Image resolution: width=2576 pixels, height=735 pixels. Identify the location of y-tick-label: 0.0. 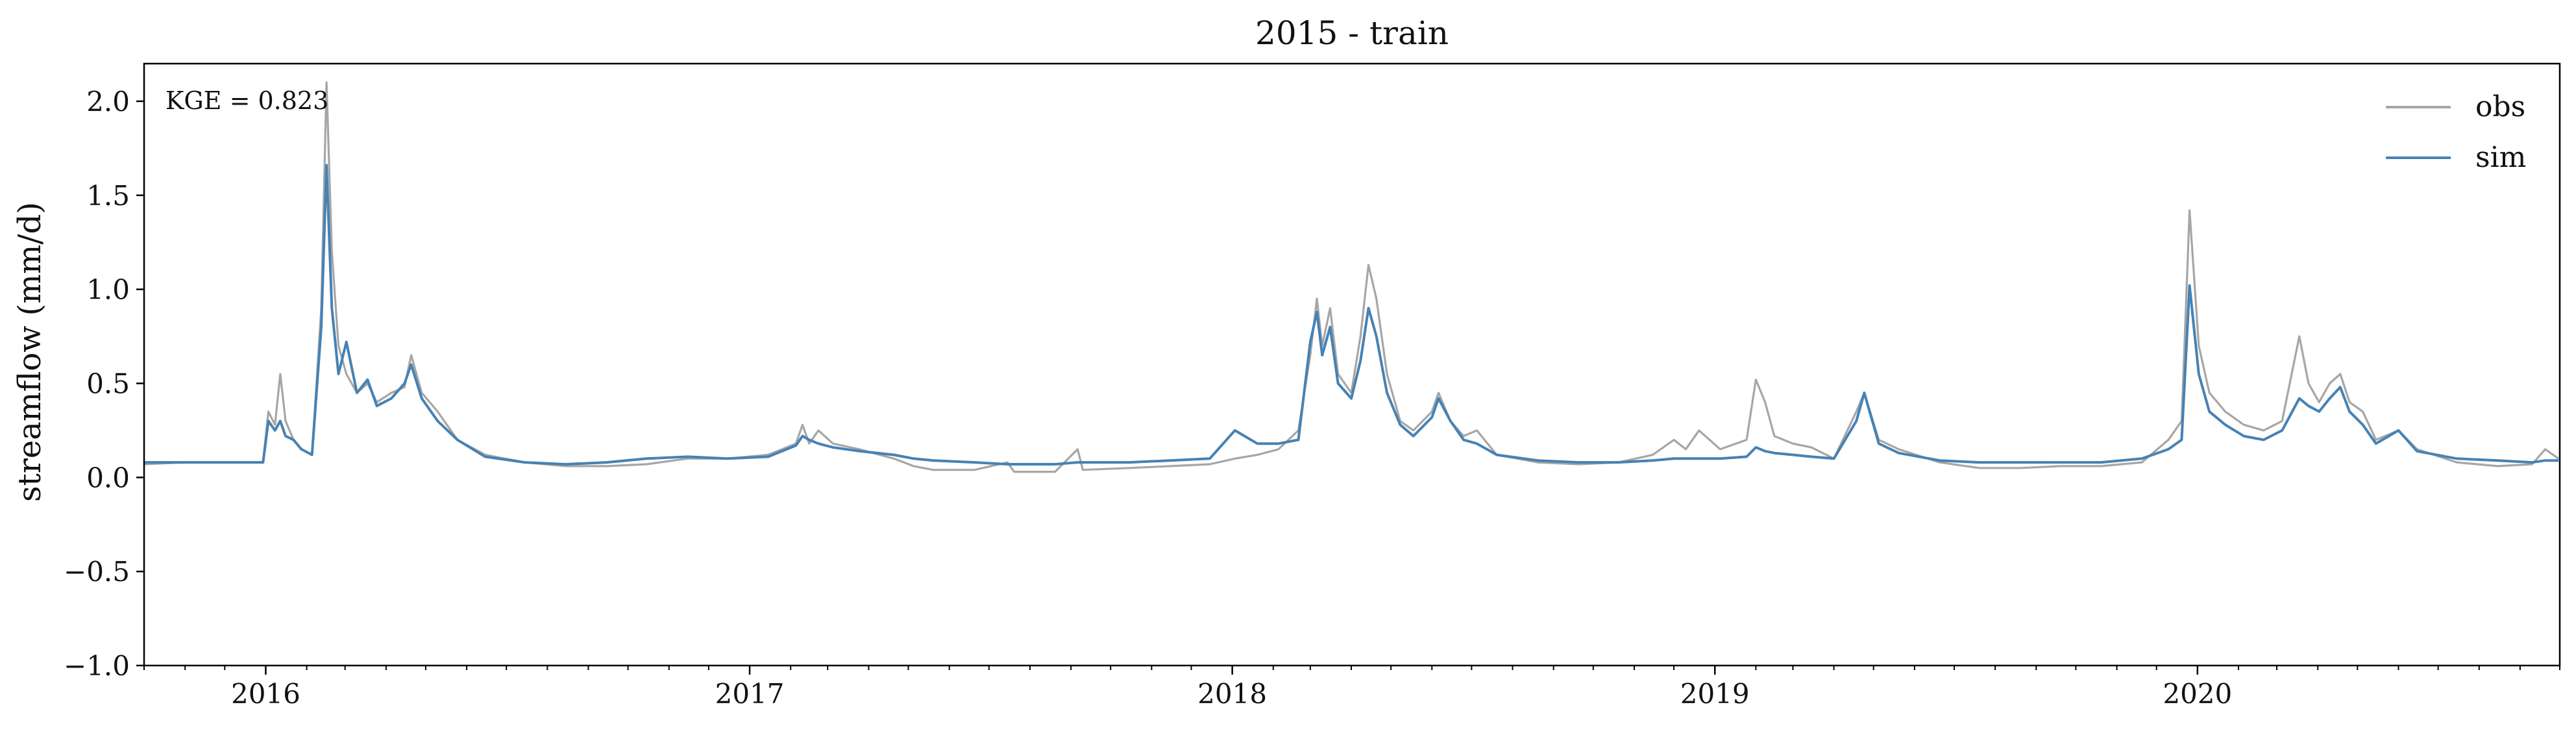
(108, 477).